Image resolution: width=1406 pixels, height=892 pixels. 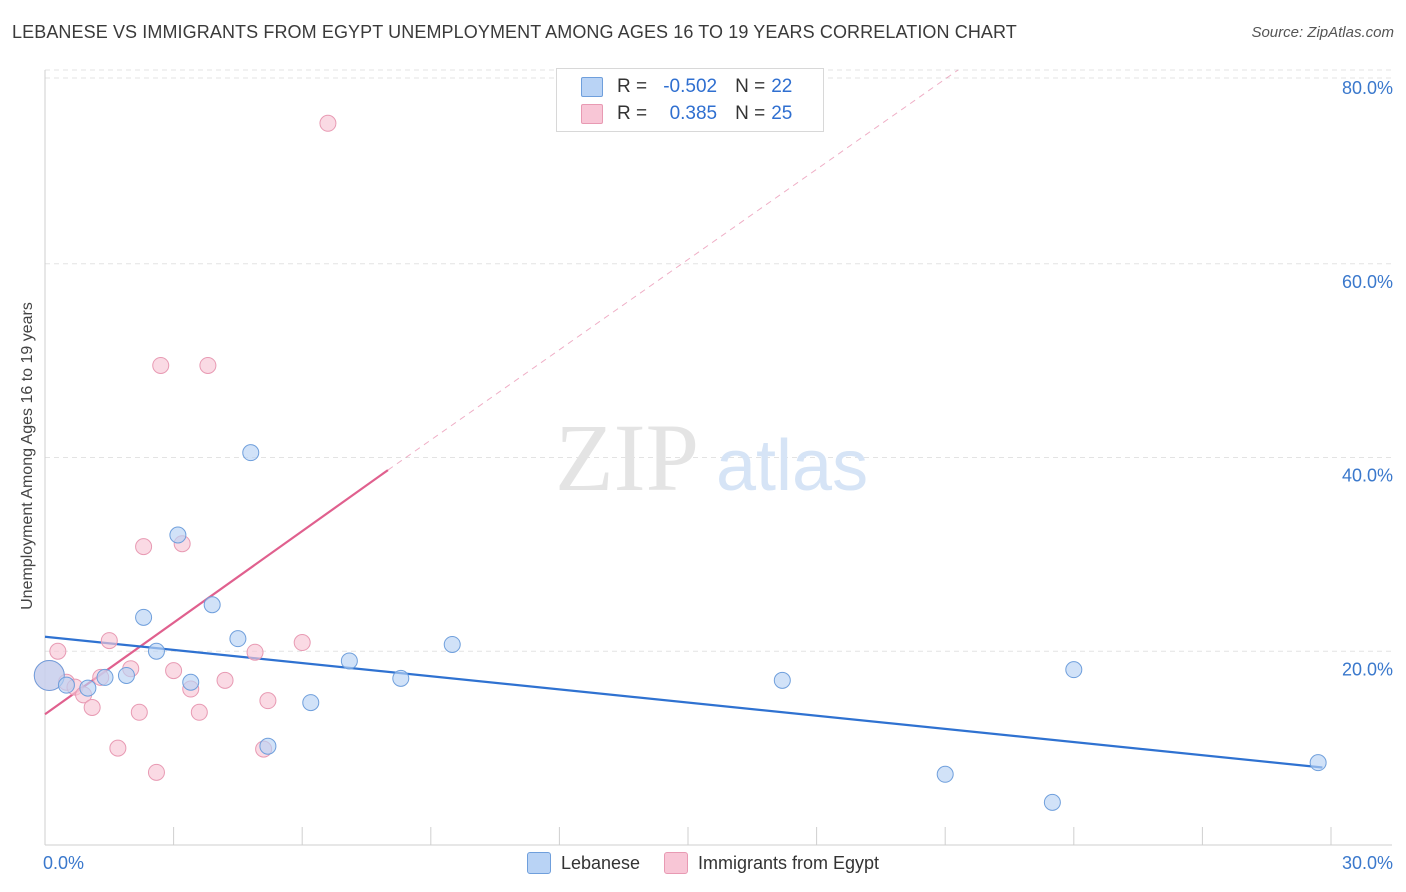 What do you see at coordinates (690, 86) in the screenshot?
I see `legend-r-value: -0.502` at bounding box center [690, 86].